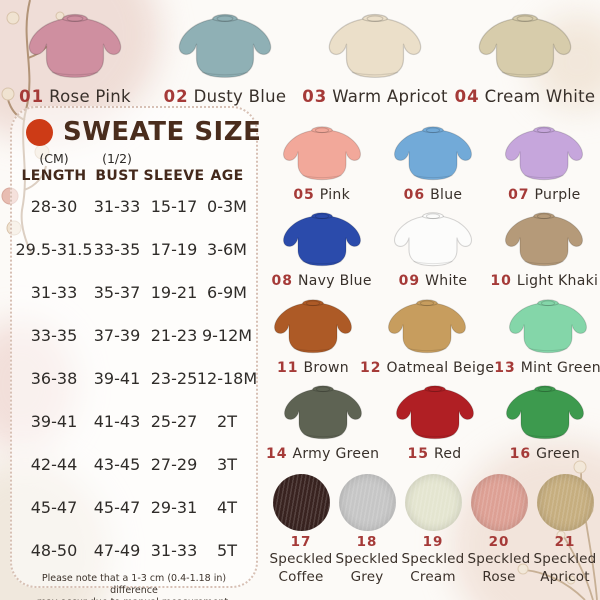  I want to click on color-number: 03, so click(315, 96).